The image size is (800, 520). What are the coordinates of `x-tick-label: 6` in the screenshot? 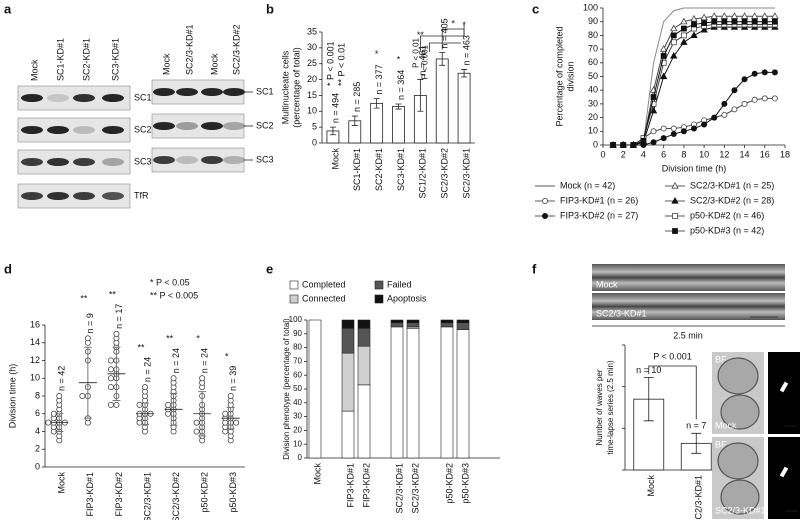 It's located at (663, 154).